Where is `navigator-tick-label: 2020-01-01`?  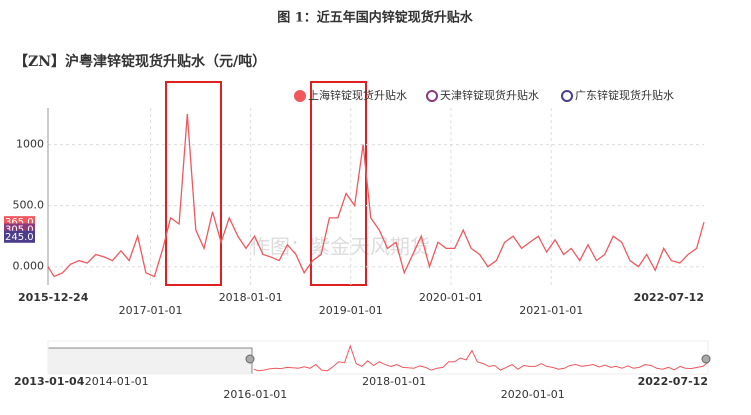 navigator-tick-label: 2020-01-01 is located at coordinates (533, 394).